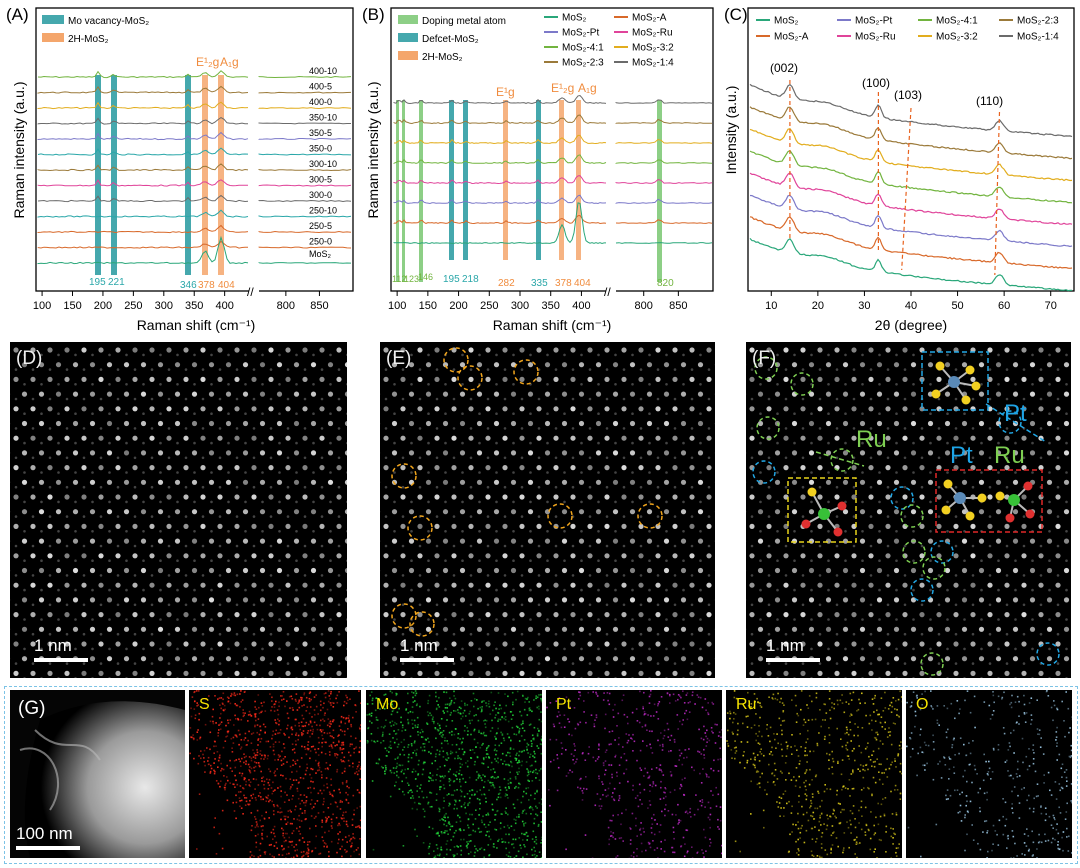 The image size is (1080, 868). What do you see at coordinates (957, 306) in the screenshot?
I see `x-tick-c: 50` at bounding box center [957, 306].